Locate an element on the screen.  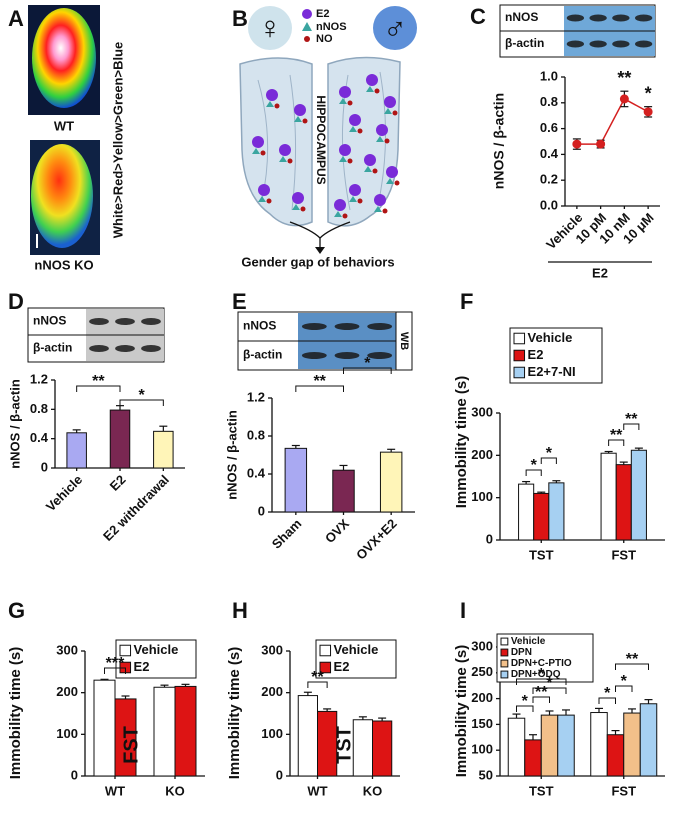
y-tick-label: 1.0 is located at coordinates (549, 75).